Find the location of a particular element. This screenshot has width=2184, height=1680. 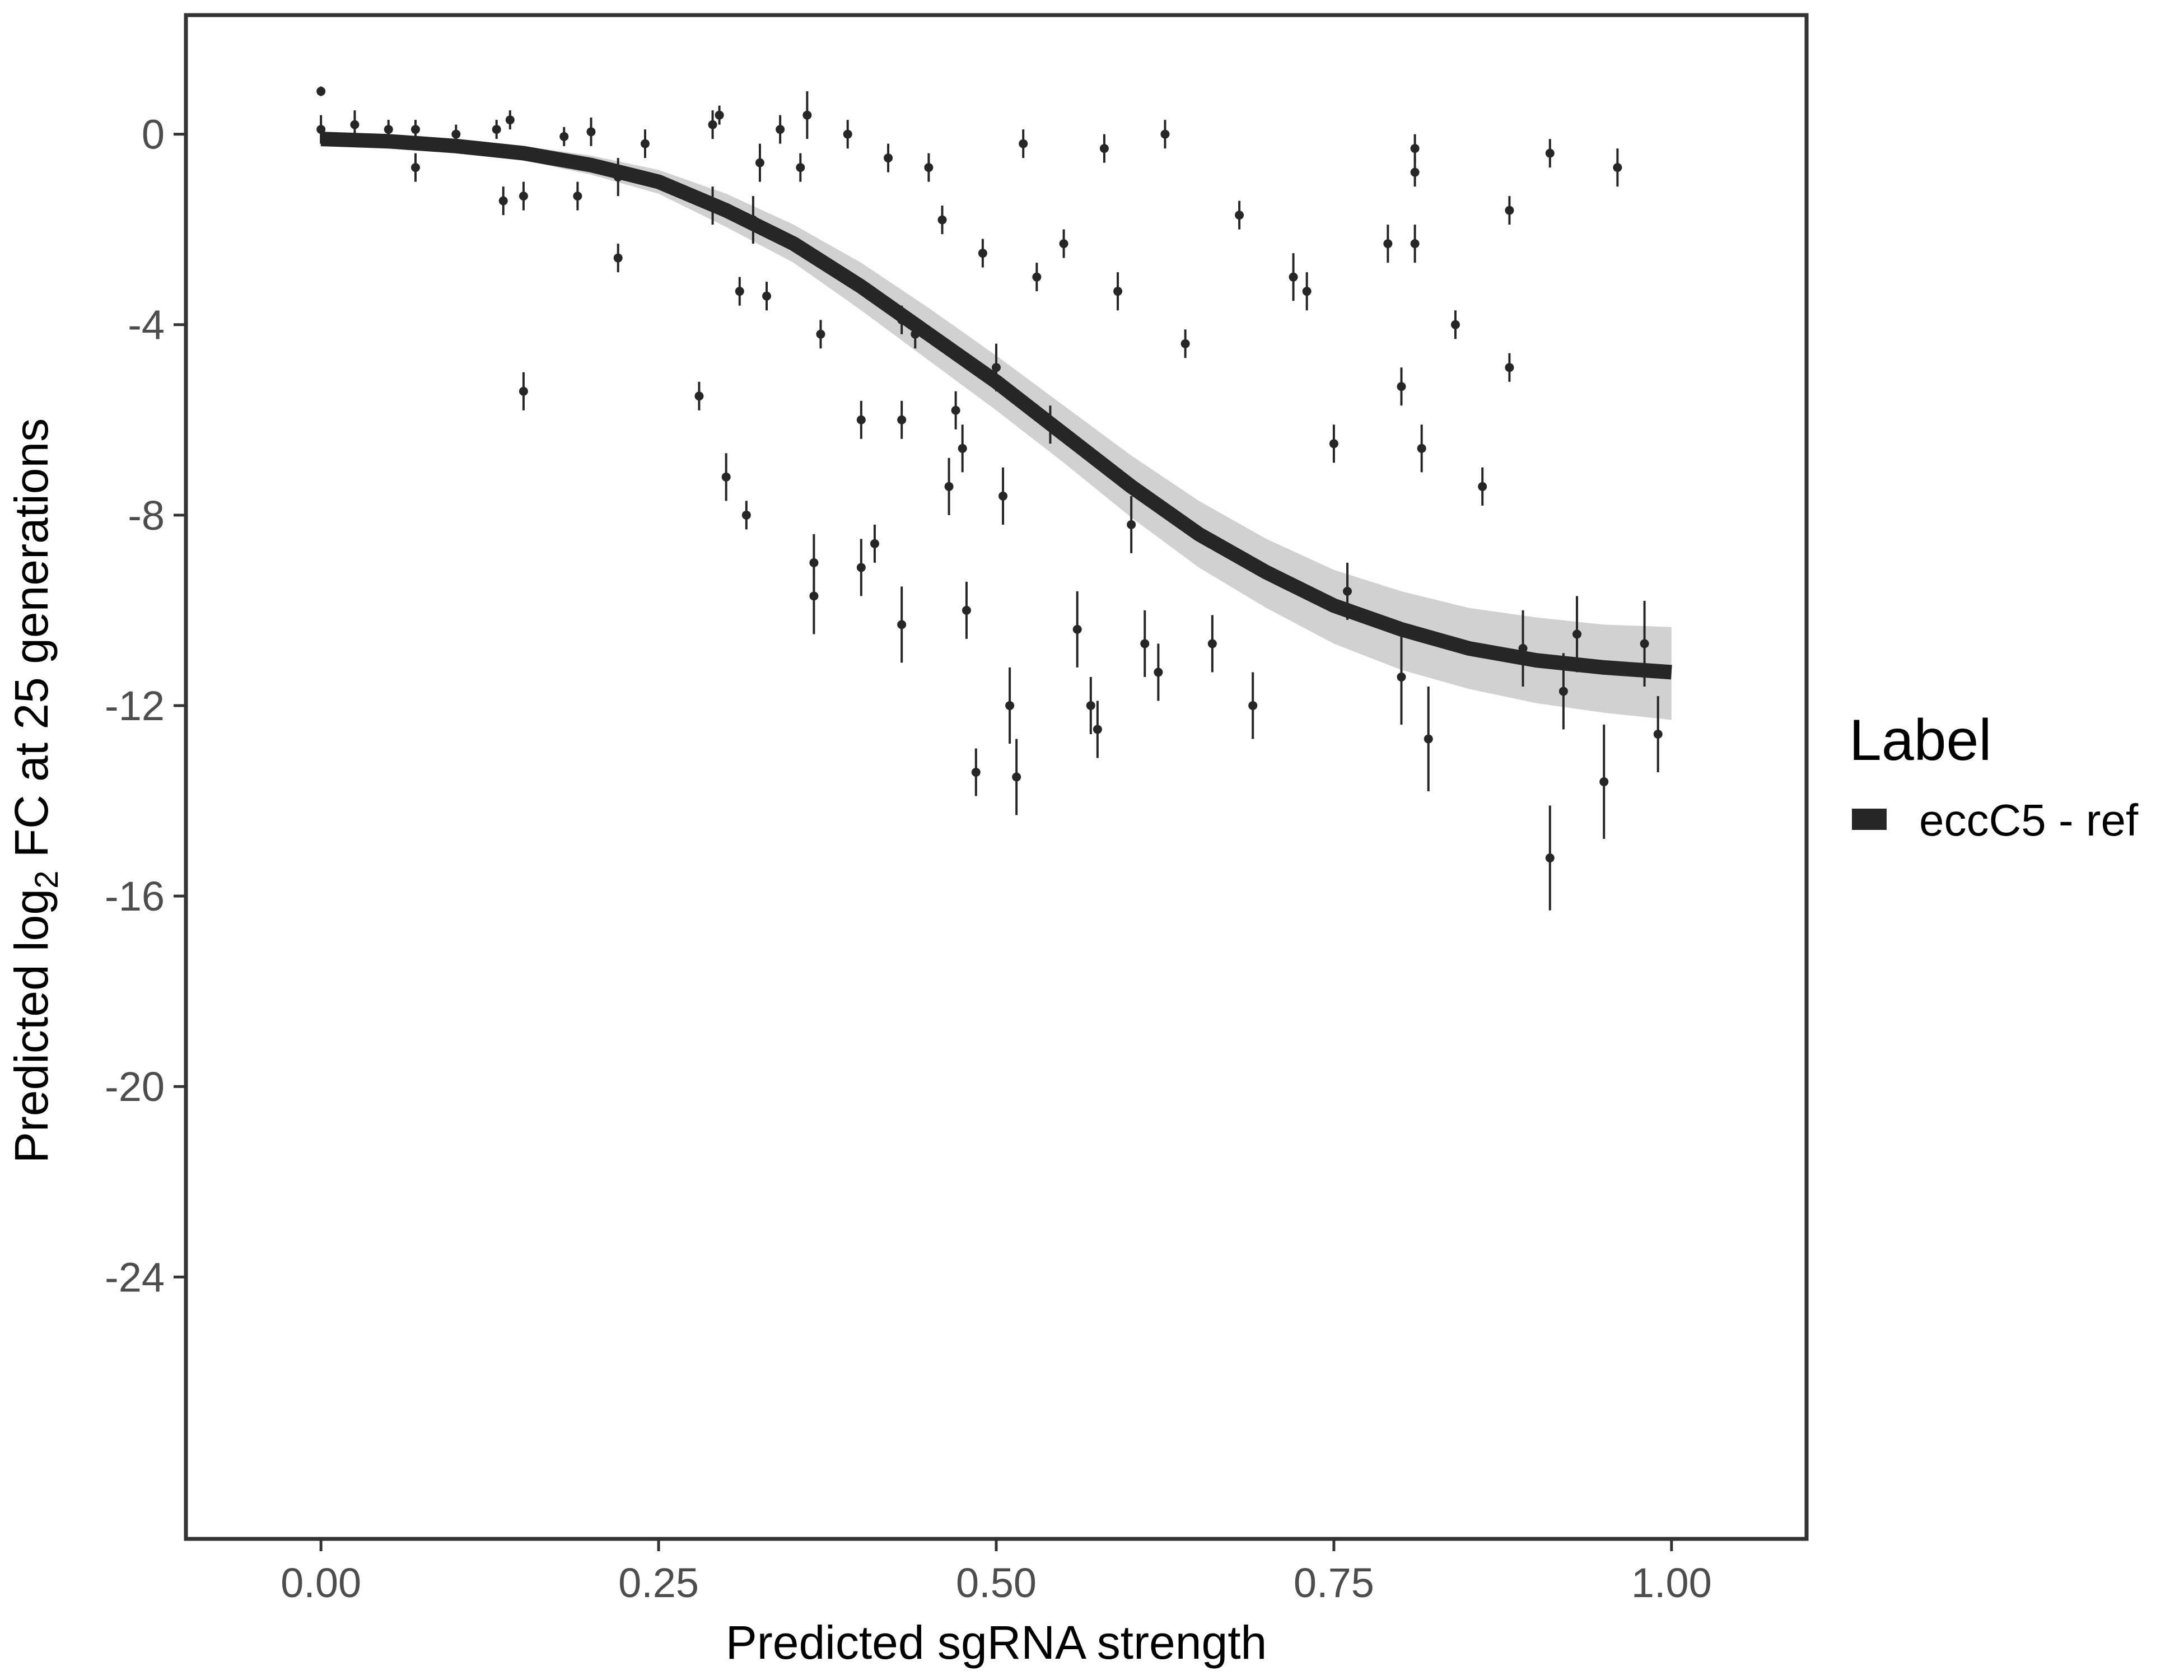

y-axis-title-subscript: 2 is located at coordinates (47, 880).